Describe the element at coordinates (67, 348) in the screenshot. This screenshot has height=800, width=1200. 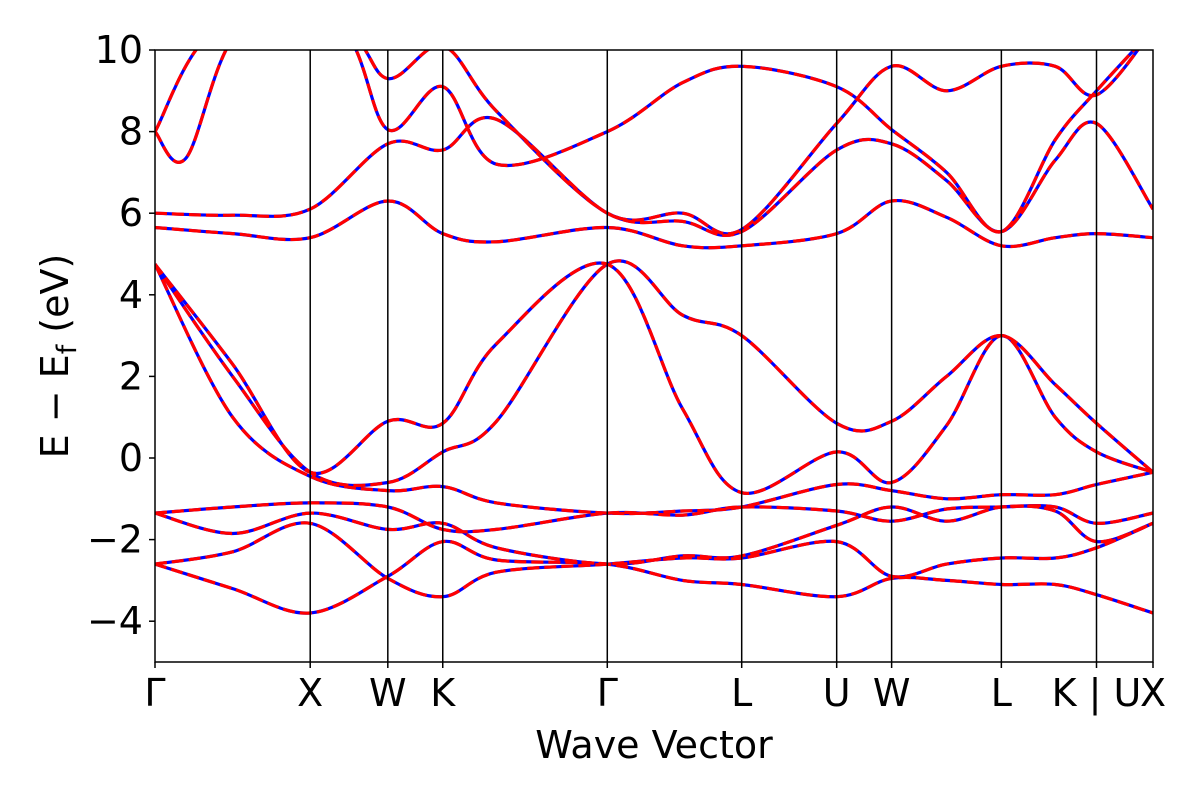
I see `y-axis-label-subscript: f` at that location.